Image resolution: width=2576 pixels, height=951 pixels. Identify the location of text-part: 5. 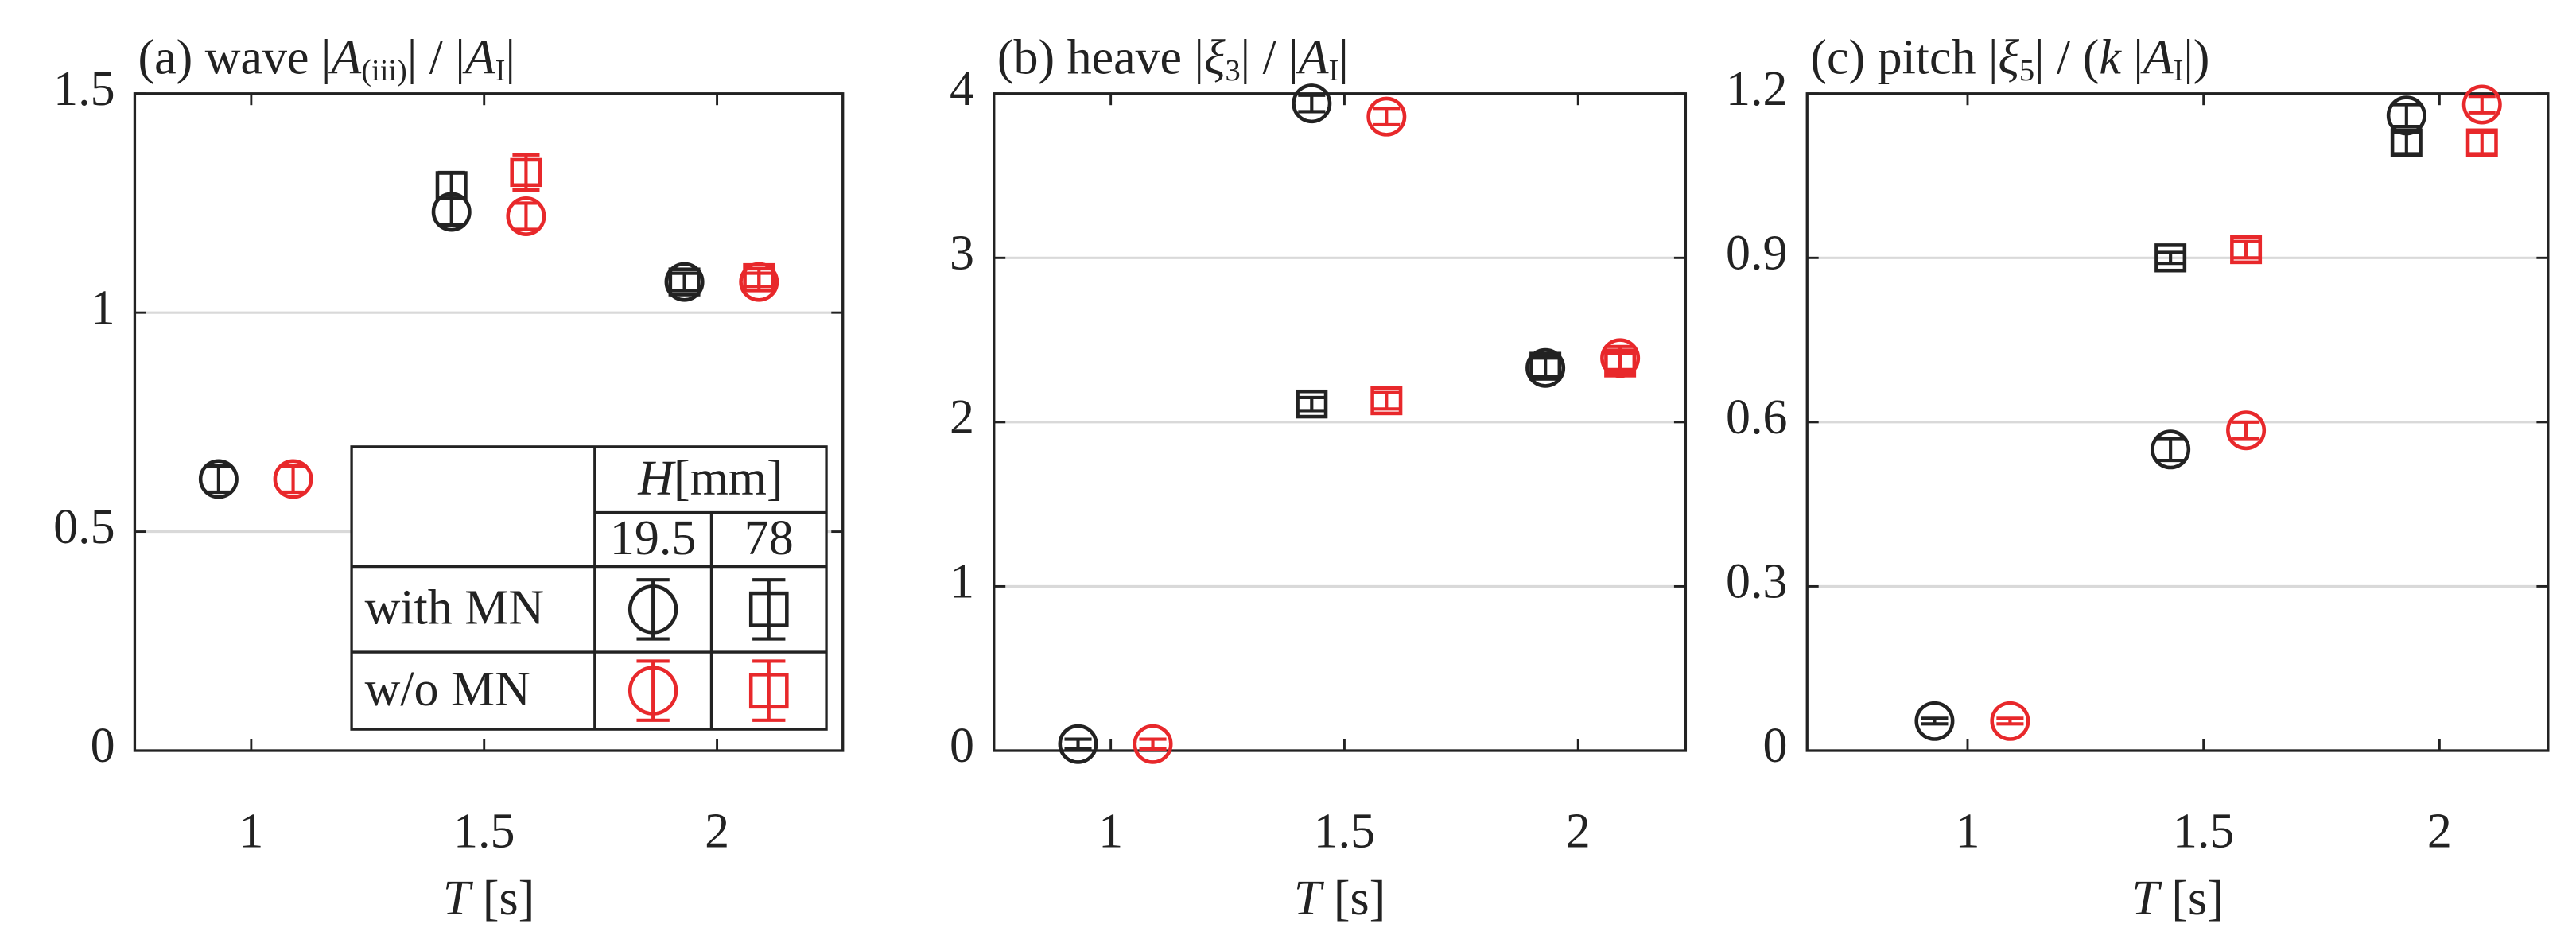
(2026, 70).